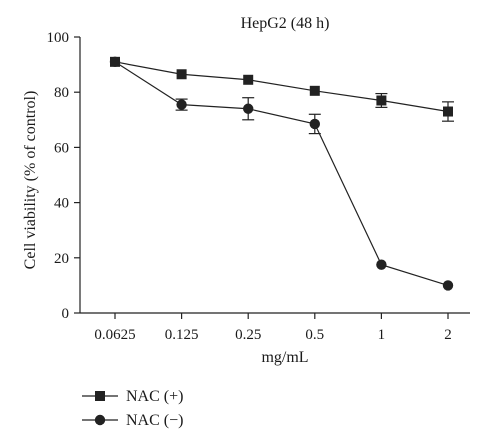  I want to click on x-tick-label: 1, so click(382, 335).